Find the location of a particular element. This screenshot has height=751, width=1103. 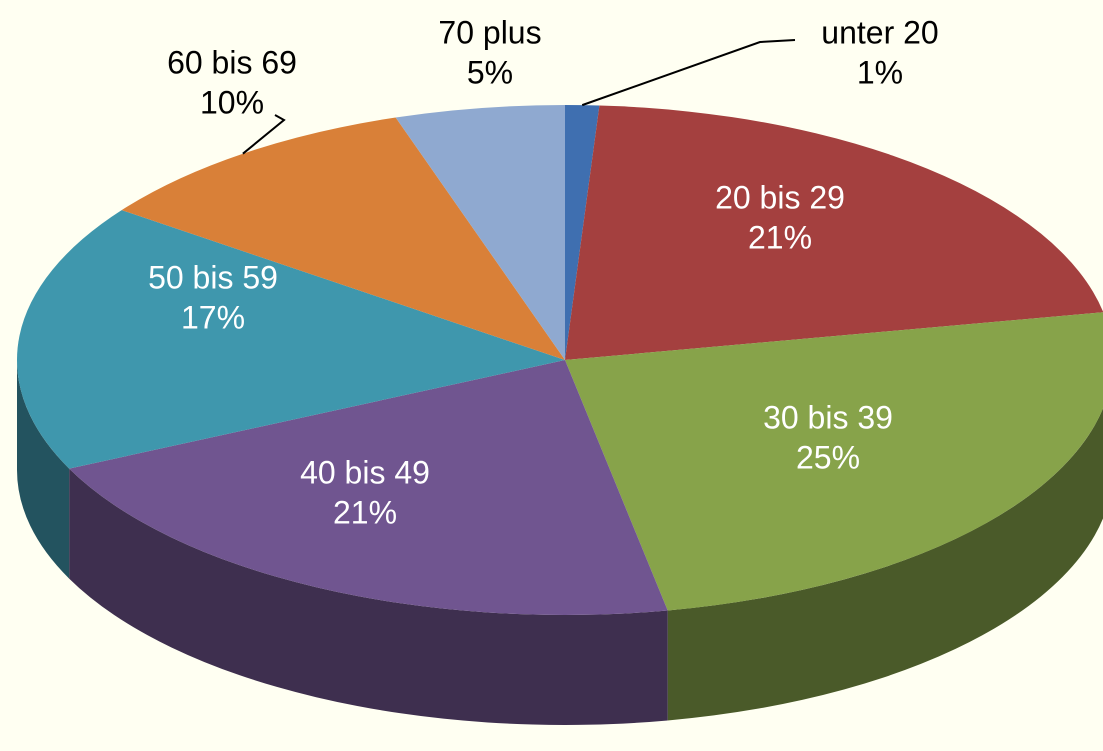

slice-label: 40 bis 49 is located at coordinates (365, 472).